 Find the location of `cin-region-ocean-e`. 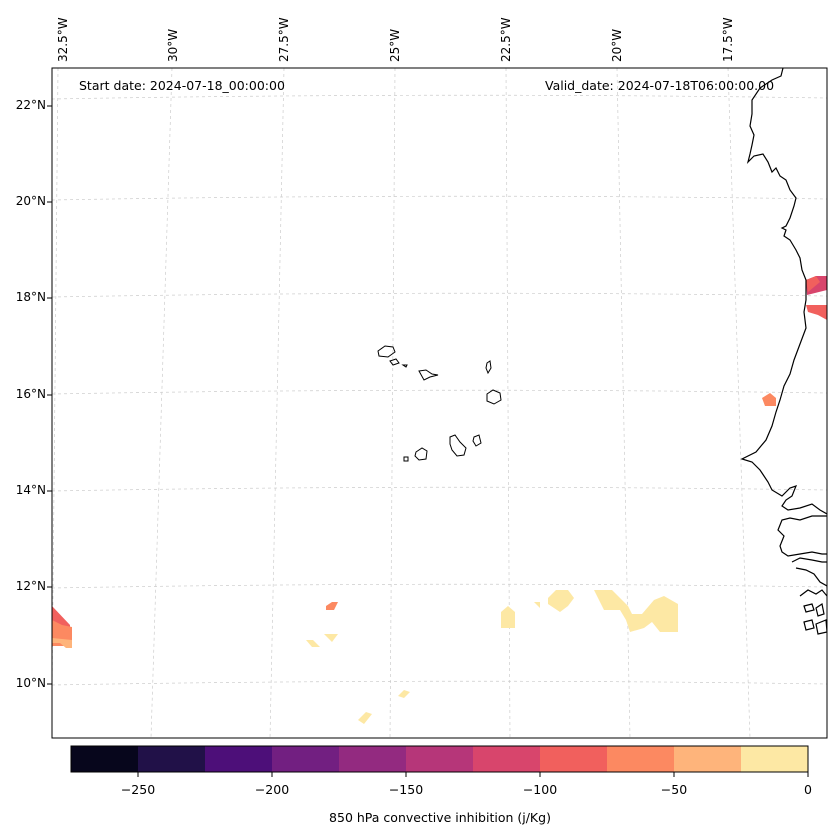

cin-region-ocean-e is located at coordinates (537, 605).